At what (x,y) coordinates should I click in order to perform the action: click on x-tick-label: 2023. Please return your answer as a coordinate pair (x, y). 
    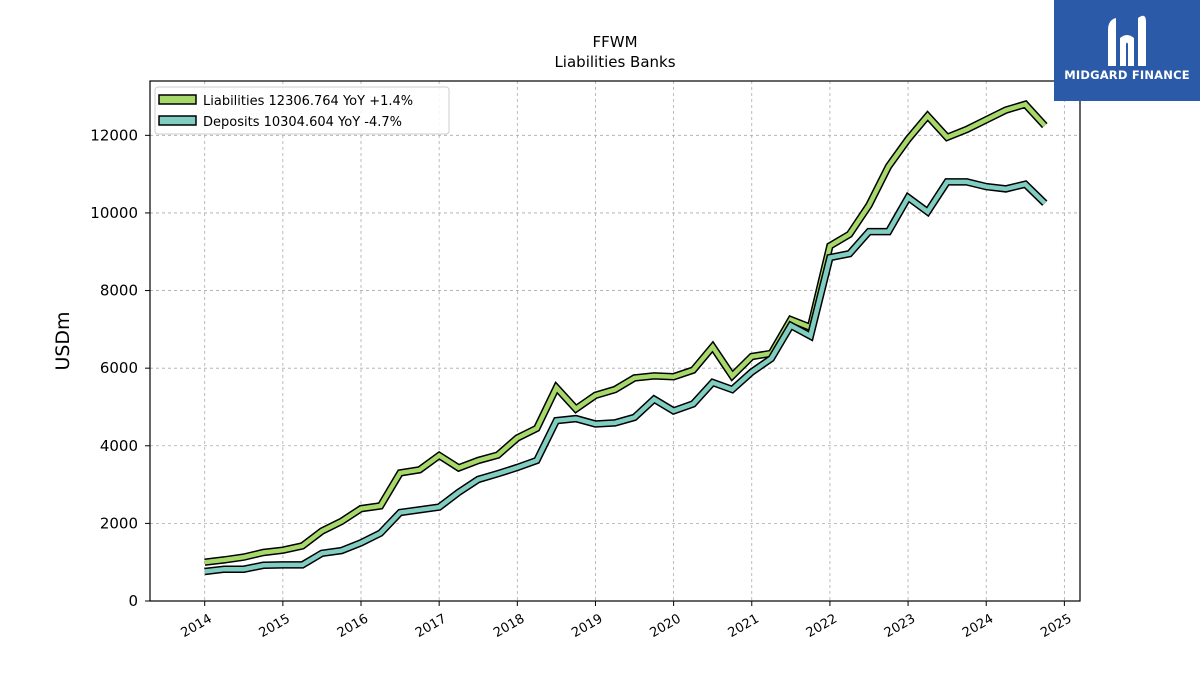
    Looking at the image, I should click on (900, 626).